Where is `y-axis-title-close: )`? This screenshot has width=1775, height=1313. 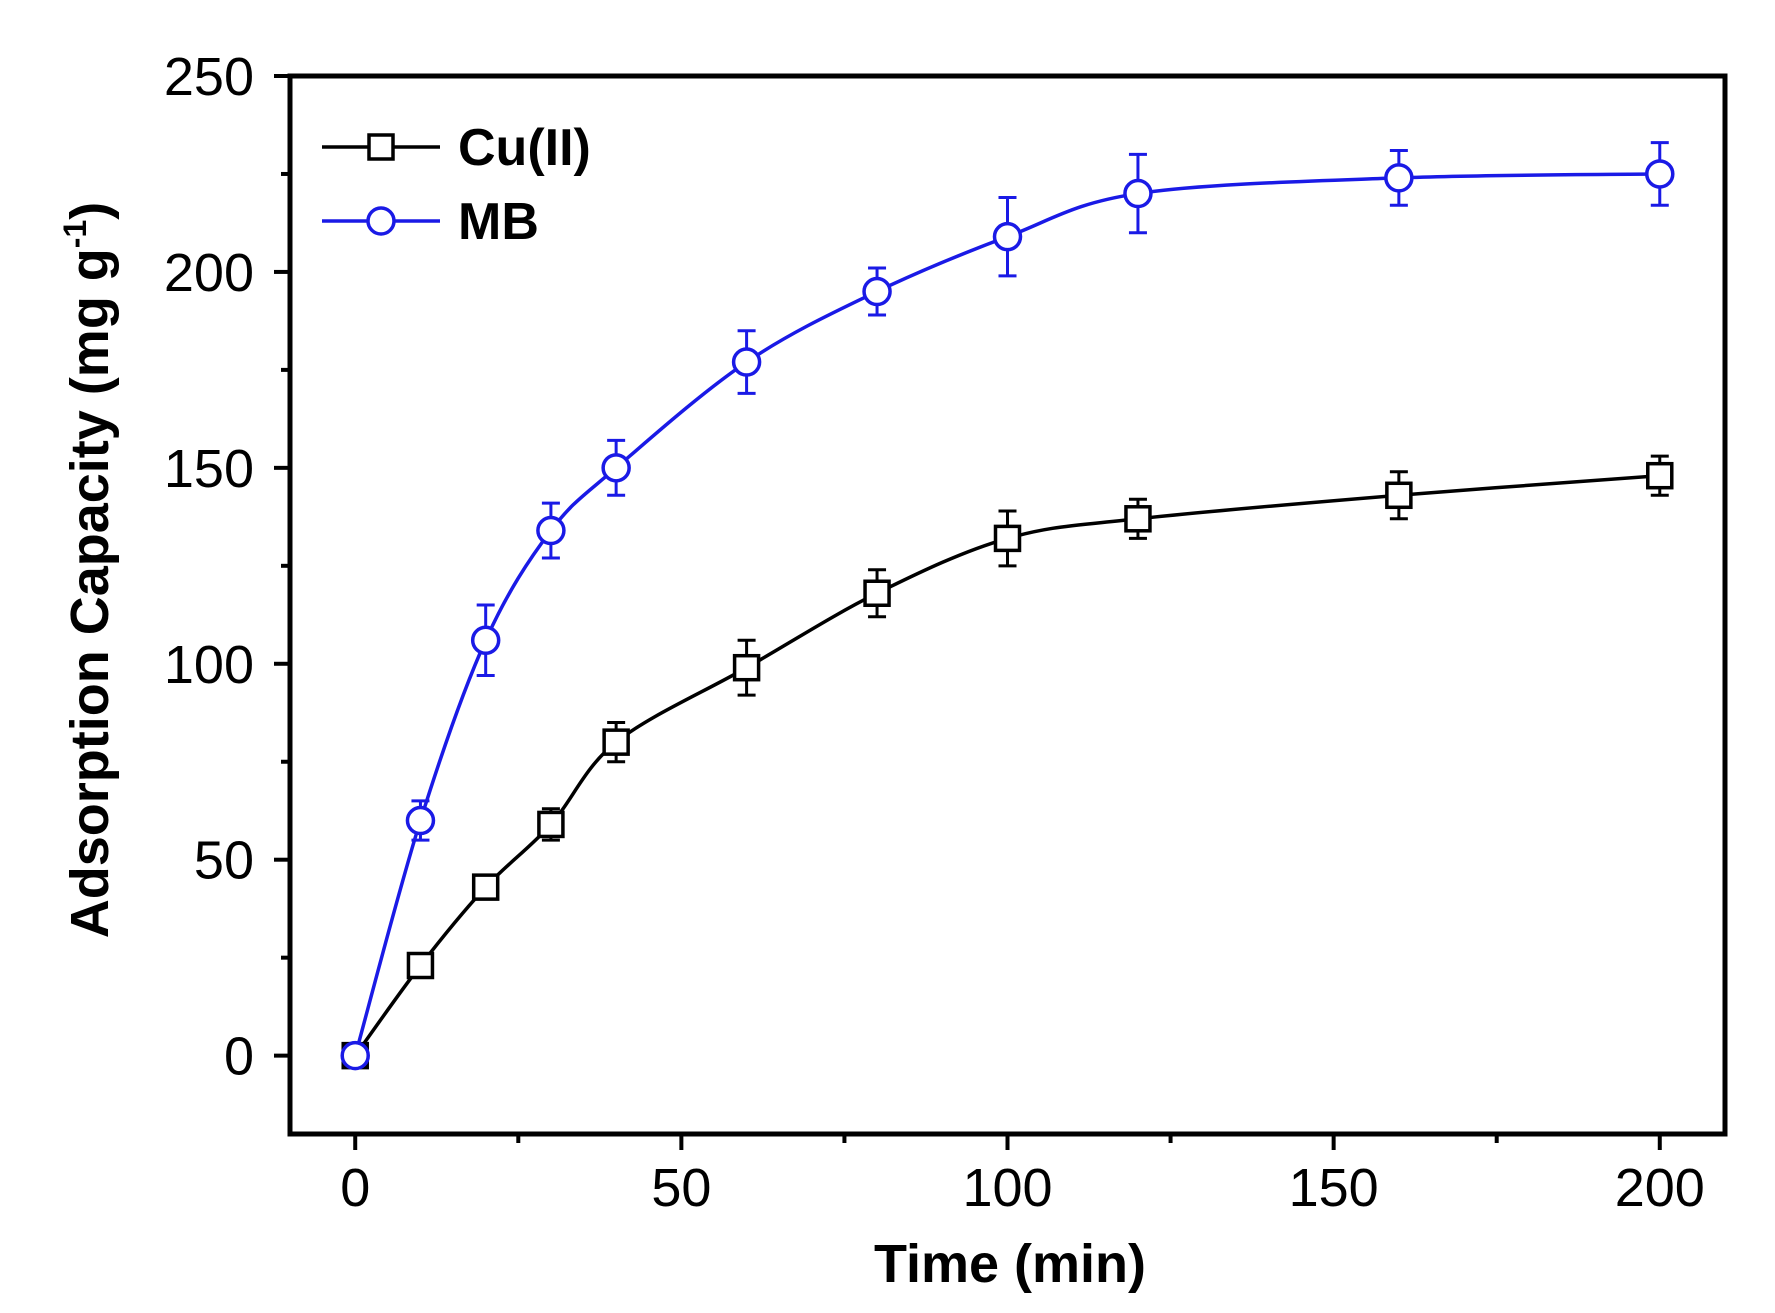 y-axis-title-close: ) is located at coordinates (90, 211).